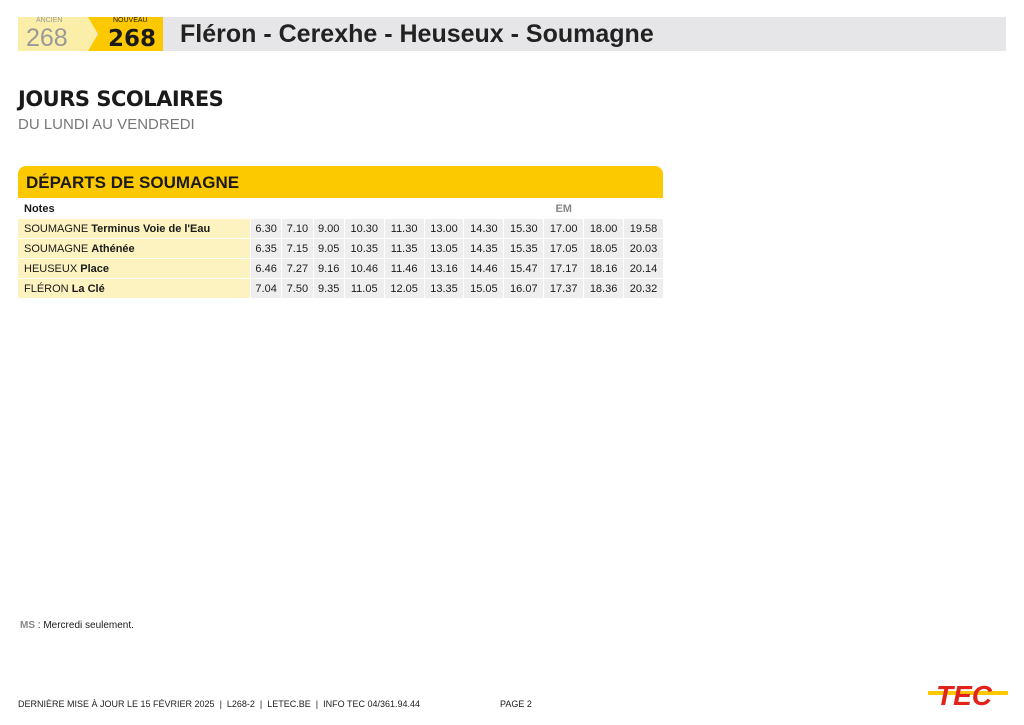 This screenshot has height=725, width=1024. Describe the element at coordinates (297, 248) in the screenshot. I see `departure-time: 7.15` at that location.